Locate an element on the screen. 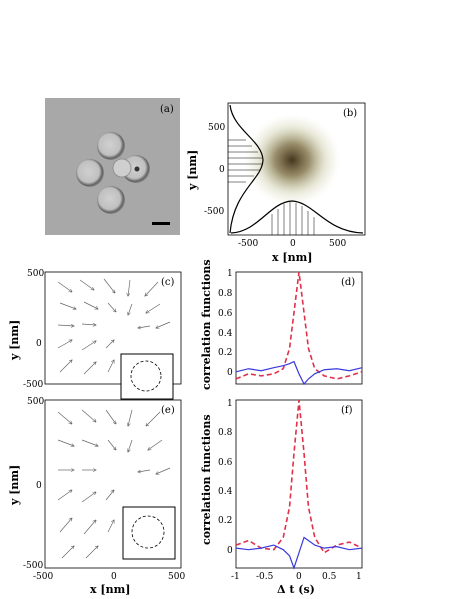 The width and height of the screenshot is (463, 599). panel-c: (c) 500 0 -500 y [nm] is located at coordinates (95, 334).